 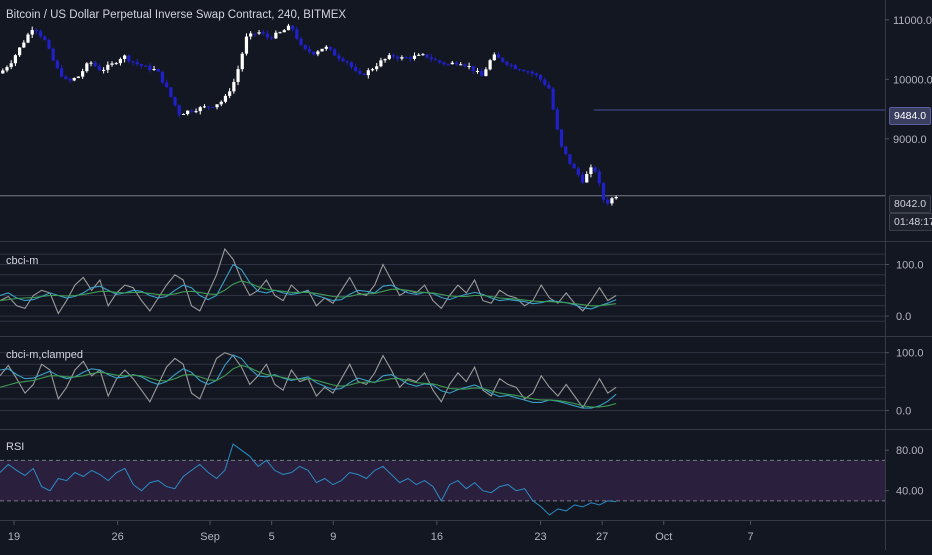 I want to click on rsi-band, so click(x=442, y=480).